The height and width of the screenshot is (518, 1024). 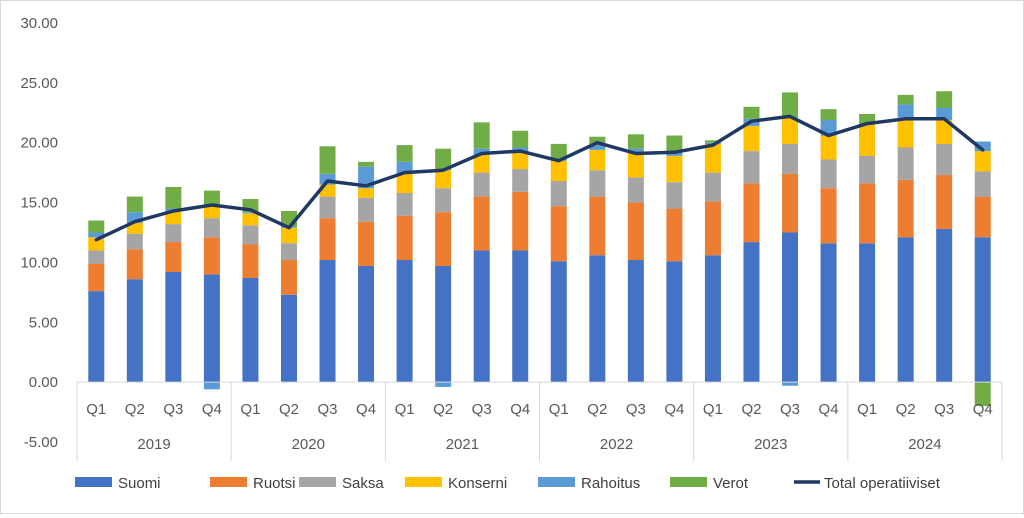 What do you see at coordinates (477, 483) in the screenshot?
I see `legend-label: Konserni` at bounding box center [477, 483].